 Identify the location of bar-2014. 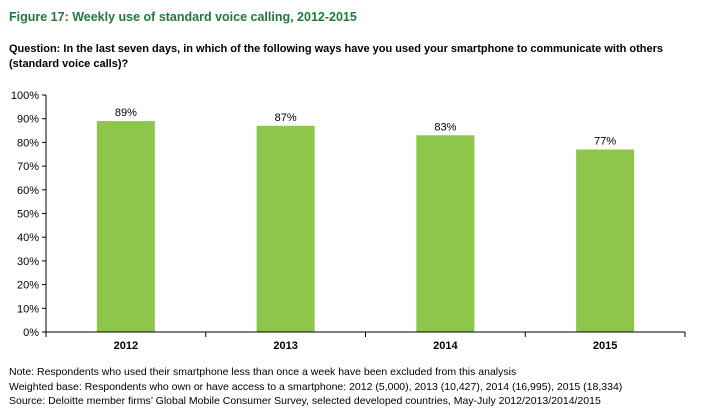
(445, 233).